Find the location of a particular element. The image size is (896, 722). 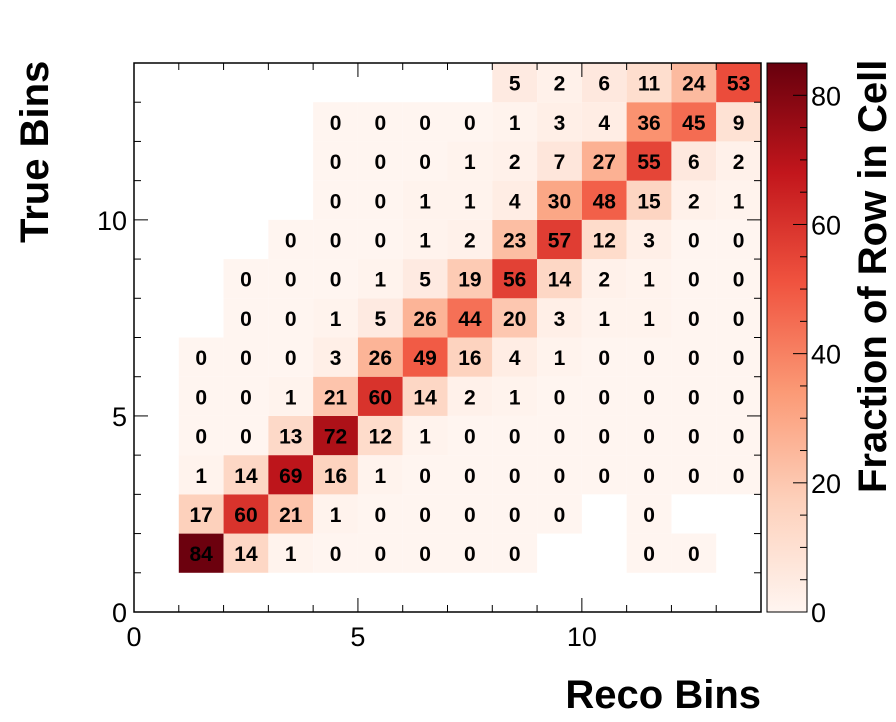

cell-value-label: 7 is located at coordinates (560, 162).